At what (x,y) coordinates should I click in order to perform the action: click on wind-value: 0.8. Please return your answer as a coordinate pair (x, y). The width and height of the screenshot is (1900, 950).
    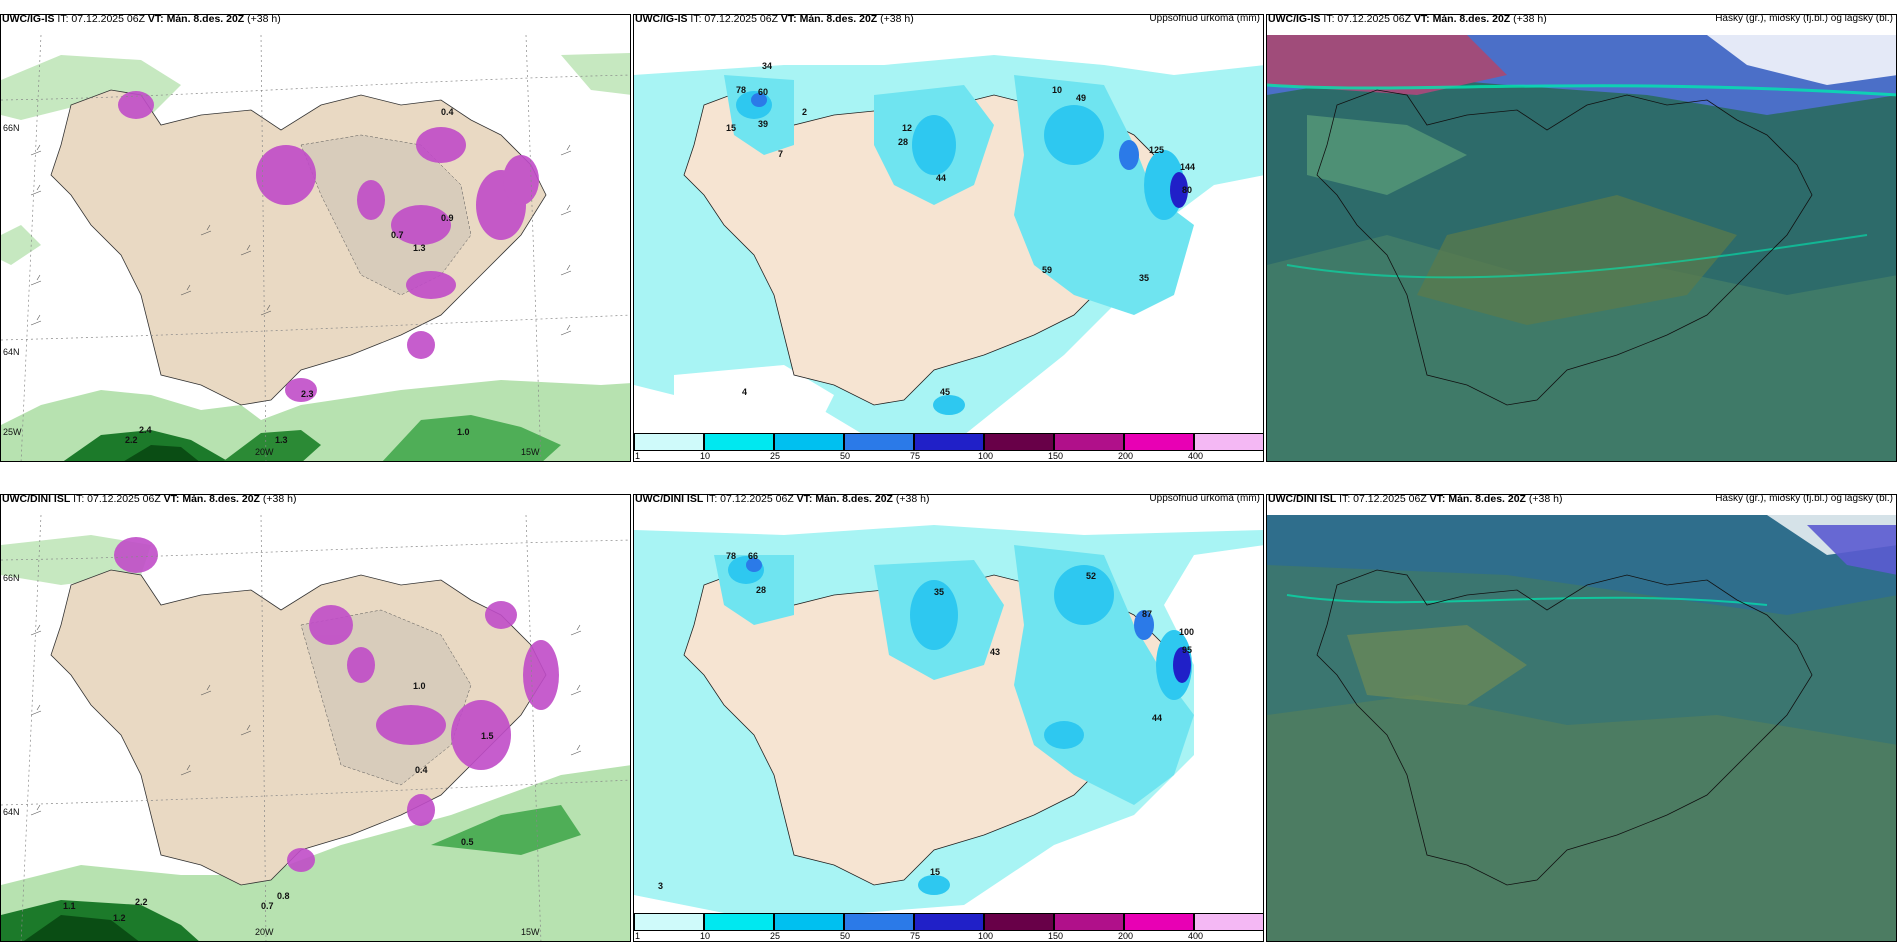
    Looking at the image, I should click on (283, 896).